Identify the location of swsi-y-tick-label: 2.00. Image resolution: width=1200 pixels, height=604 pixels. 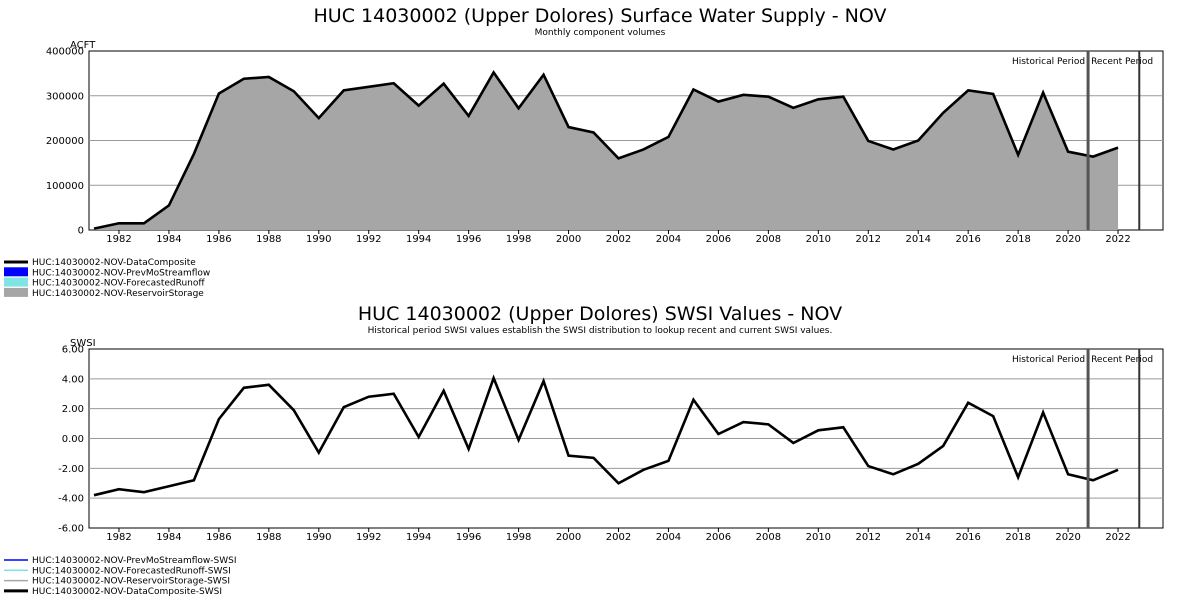
(73, 409).